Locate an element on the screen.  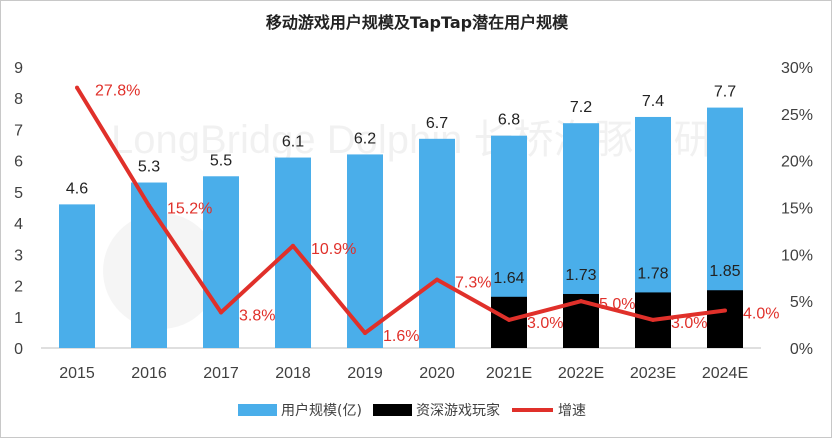
right-tick-label: 0% is located at coordinates (801, 349).